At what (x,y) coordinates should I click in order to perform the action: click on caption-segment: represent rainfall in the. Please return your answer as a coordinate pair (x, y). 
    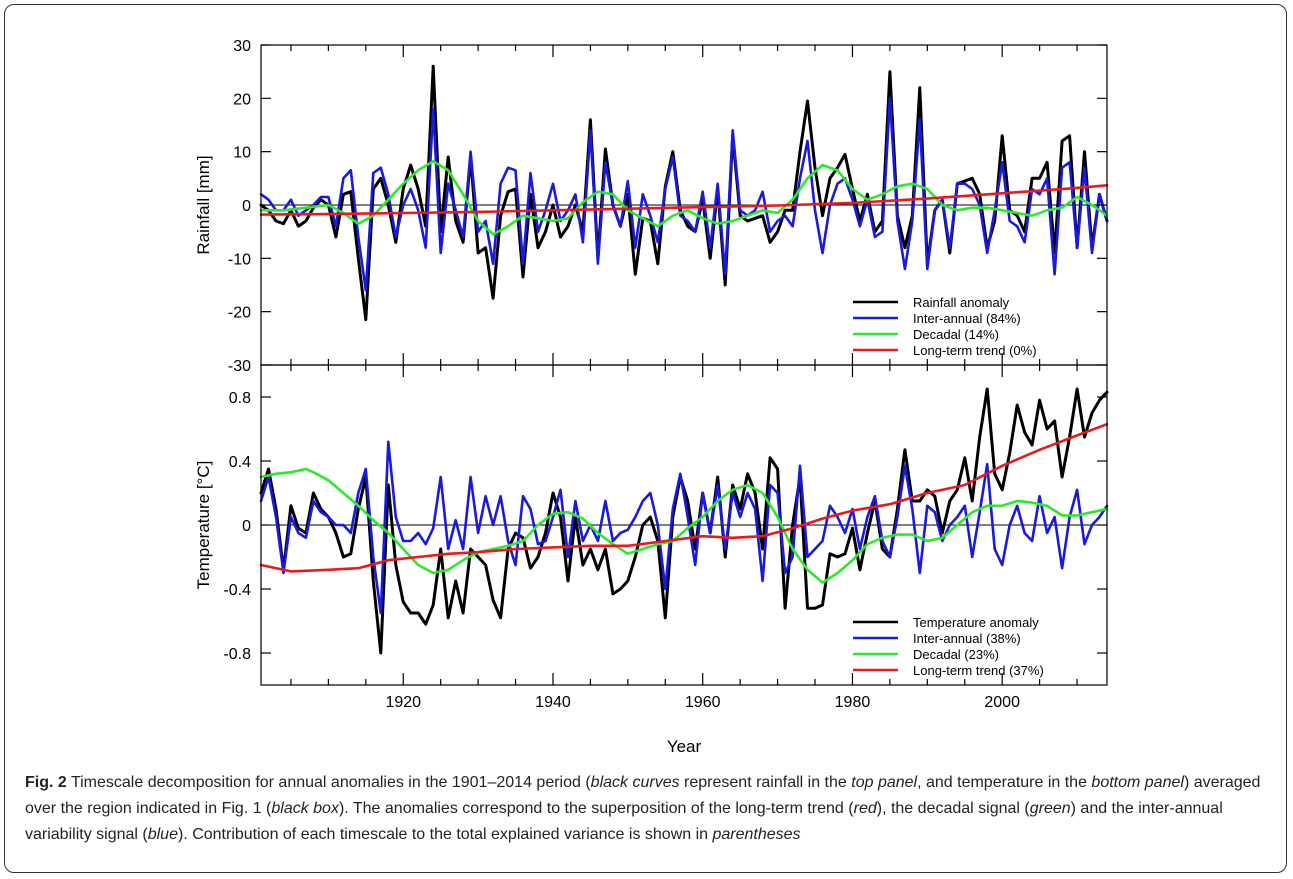
    Looking at the image, I should click on (765, 782).